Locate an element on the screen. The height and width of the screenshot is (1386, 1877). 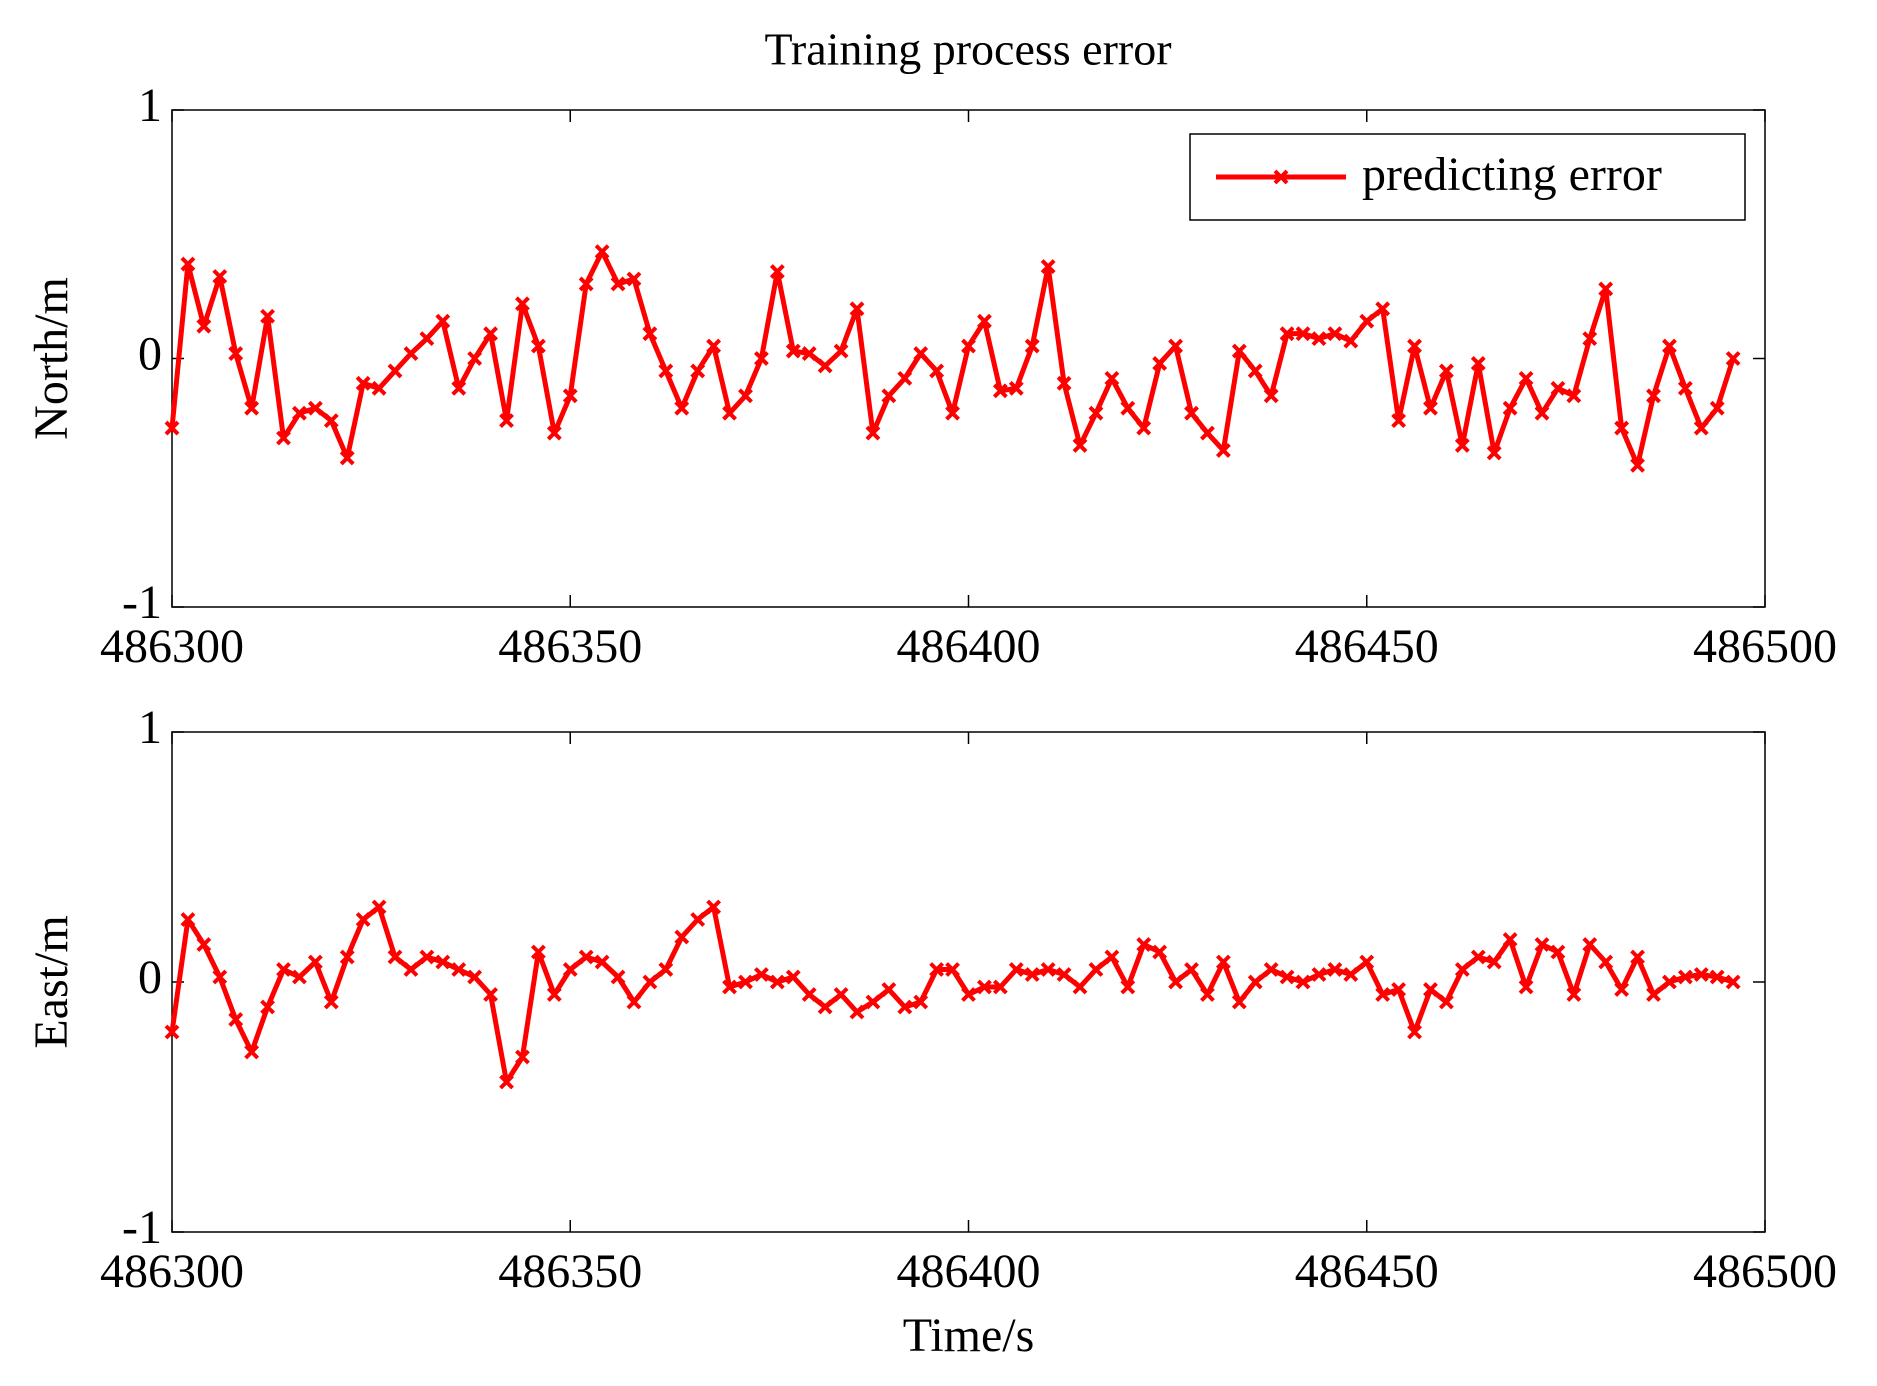
legend-label: predicting error is located at coordinates (1512, 174).